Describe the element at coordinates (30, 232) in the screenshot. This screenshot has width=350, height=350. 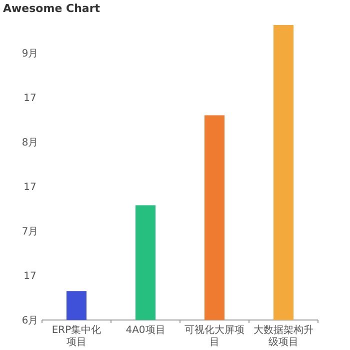
I see `text: 7月` at that location.